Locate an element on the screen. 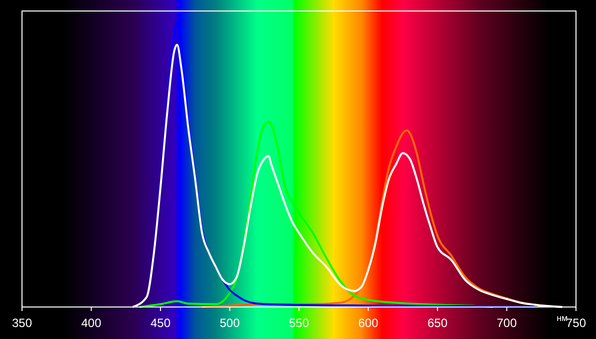  x-tick-label: 550 is located at coordinates (299, 323).